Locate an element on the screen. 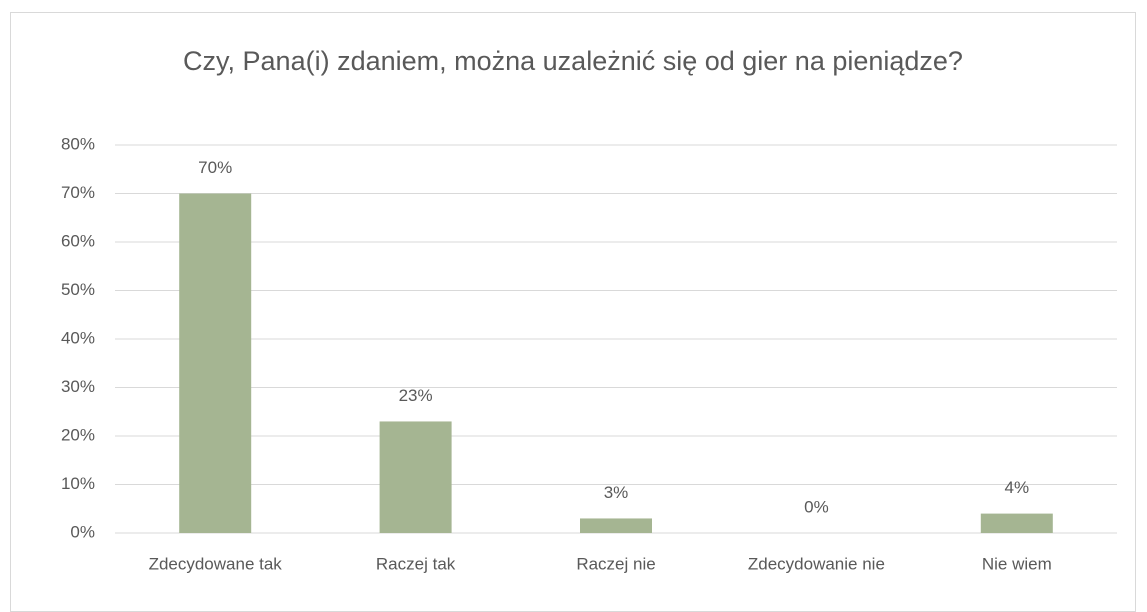 This screenshot has width=1147, height=612. y-tick-label: 70% is located at coordinates (78, 192).